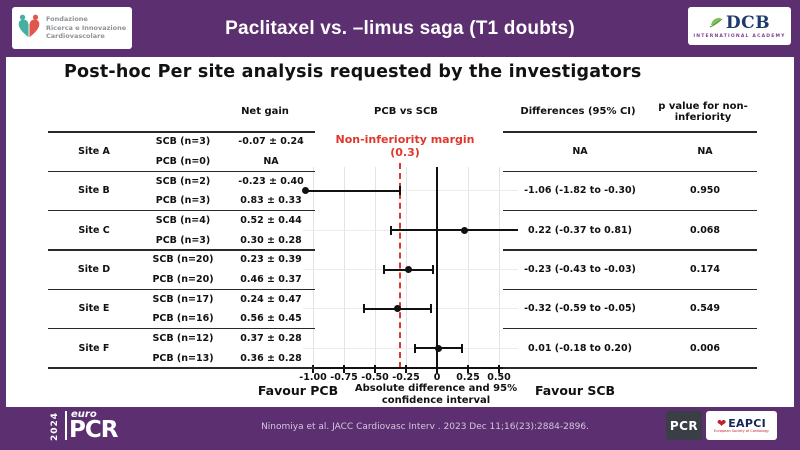  What do you see at coordinates (183, 319) in the screenshot?
I see `pcb-group-label: PCB (n=16)` at bounding box center [183, 319].